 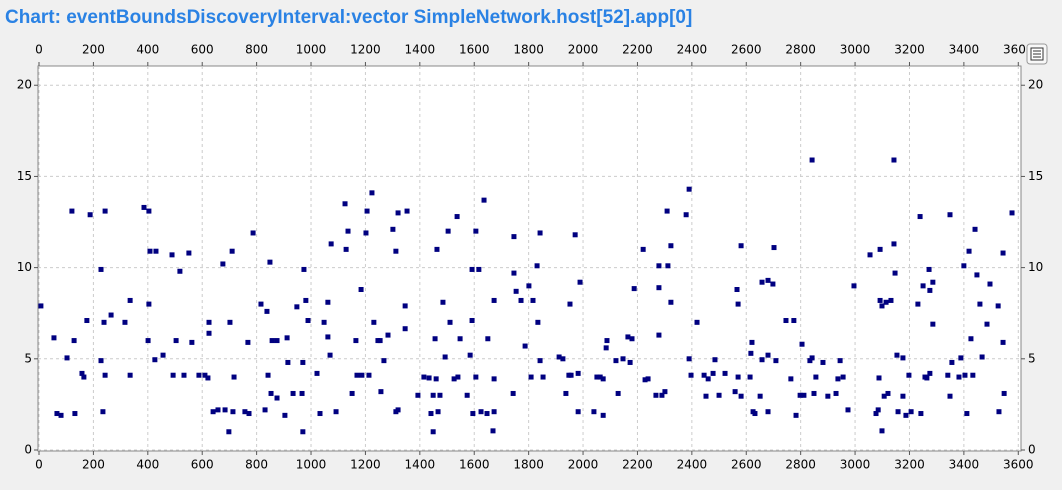 I want to click on x-tick-label: 3000, so click(x=855, y=465).